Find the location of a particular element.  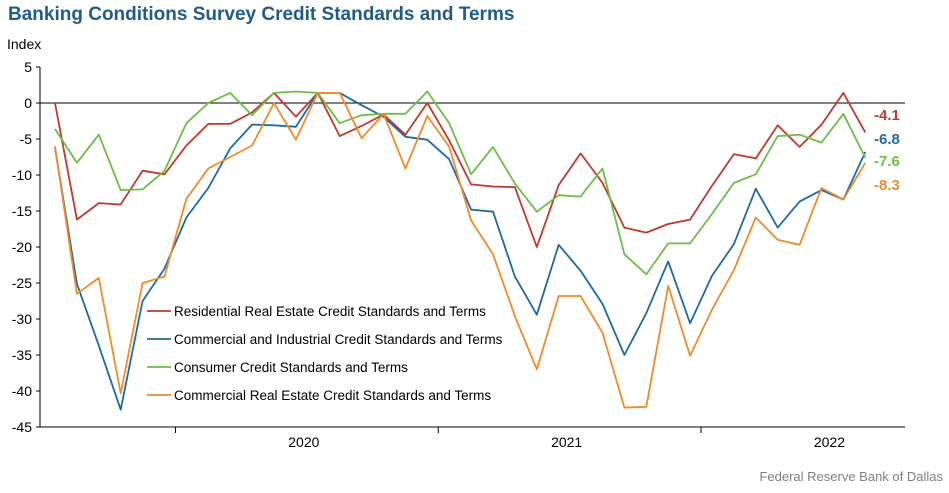

y-tick-label: -45 is located at coordinates (22, 427).